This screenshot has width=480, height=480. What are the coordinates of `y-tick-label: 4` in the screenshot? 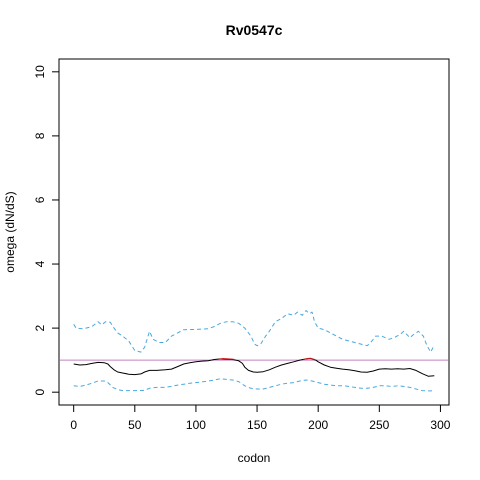 It's located at (40, 263).